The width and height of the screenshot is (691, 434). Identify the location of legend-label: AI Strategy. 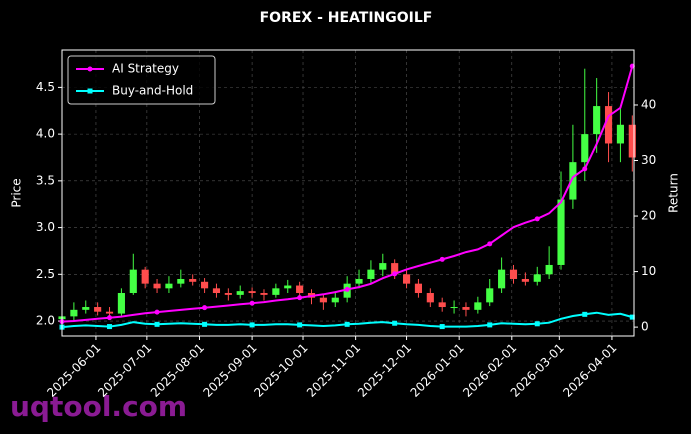
(145, 69).